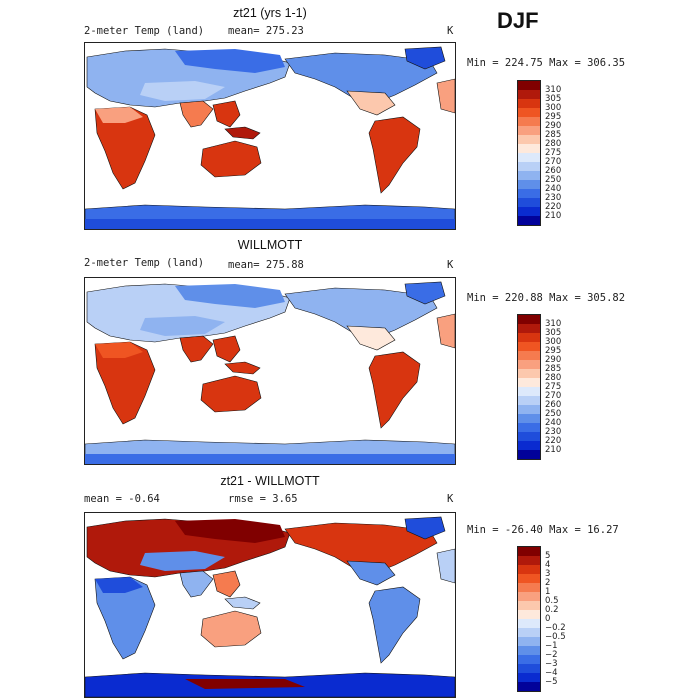  Describe the element at coordinates (361, 548) in the screenshot. I see `panel3-north-america` at that location.